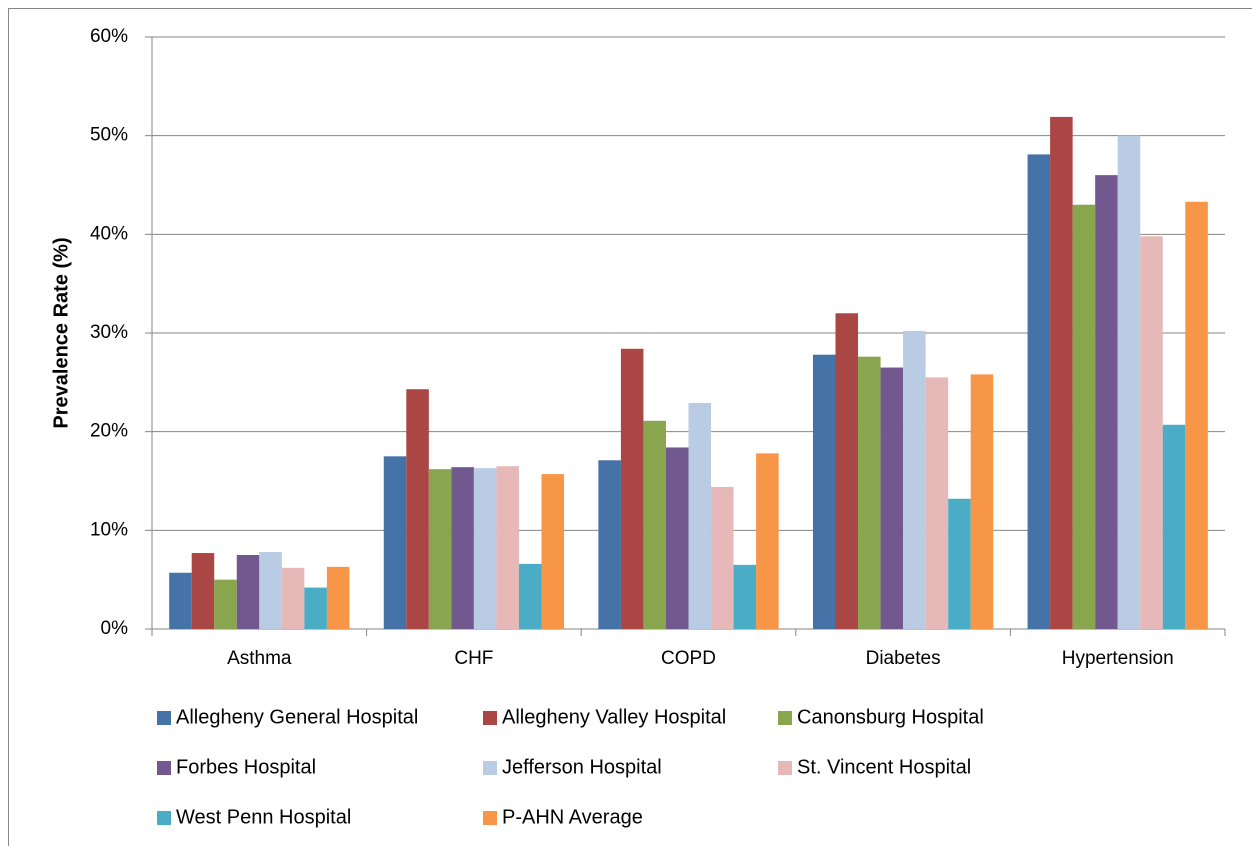 This screenshot has height=846, width=1252. I want to click on x-tick-label: COPD, so click(688, 658).